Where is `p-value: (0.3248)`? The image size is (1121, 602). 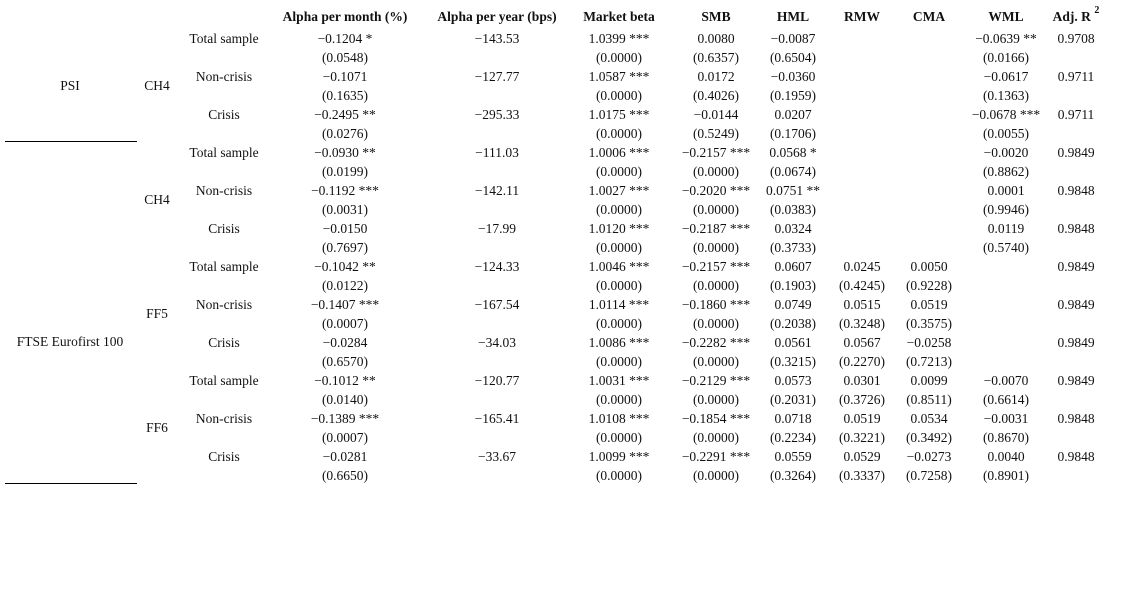
p-value: (0.3248) is located at coordinates (862, 323).